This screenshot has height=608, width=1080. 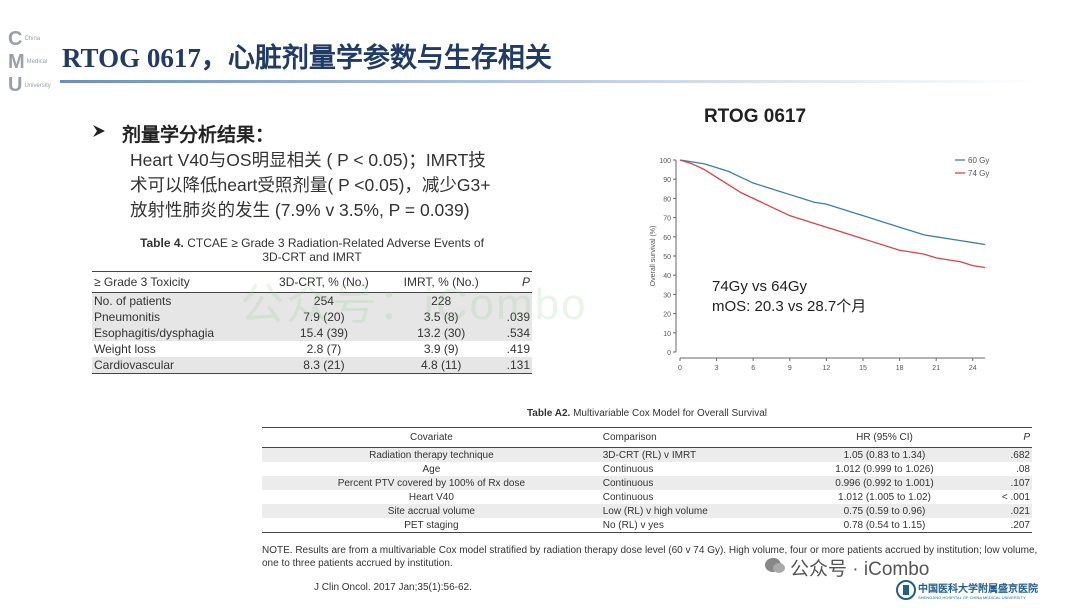 I want to click on bullet-line: 术可以降低heart受照剂量( P <0.05)，减少G3+, so click(x=310, y=185).